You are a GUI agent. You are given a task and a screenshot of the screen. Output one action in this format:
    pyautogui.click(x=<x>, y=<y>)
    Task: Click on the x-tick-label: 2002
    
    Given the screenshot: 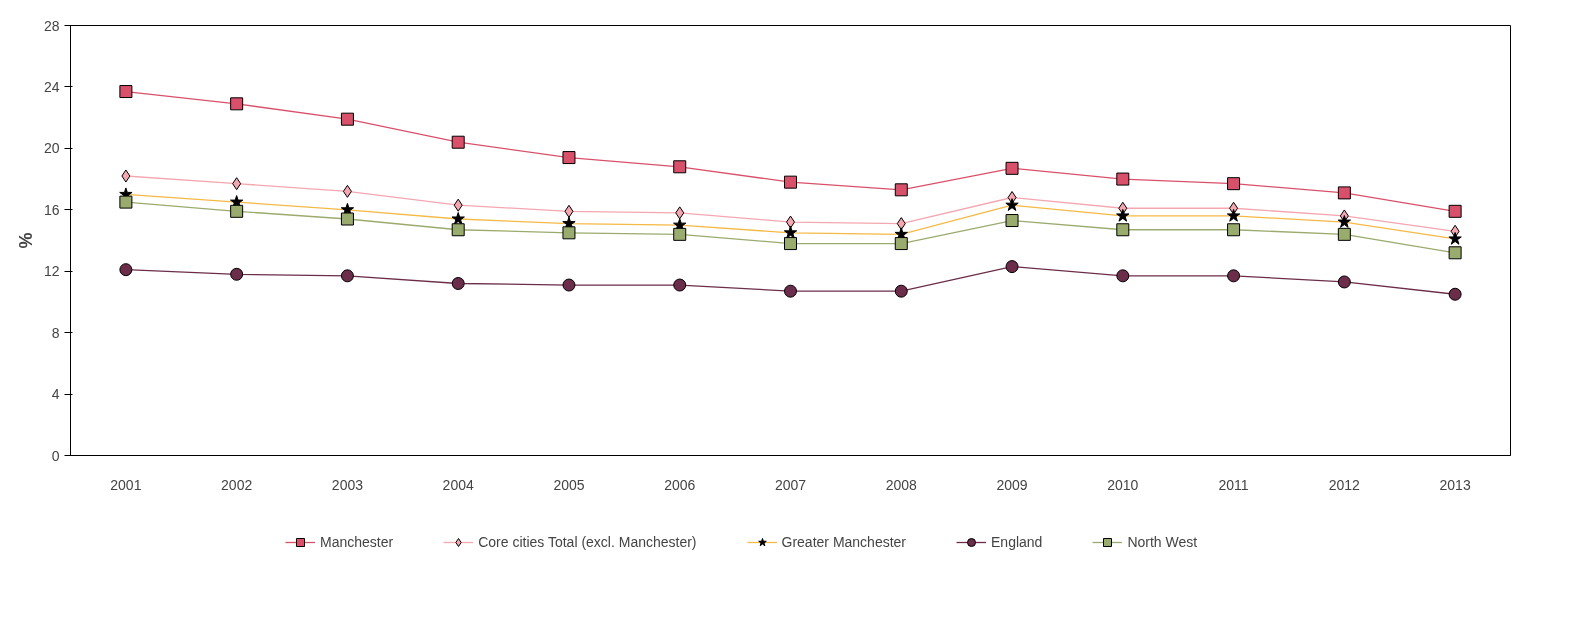 What is the action you would take?
    pyautogui.click(x=237, y=484)
    